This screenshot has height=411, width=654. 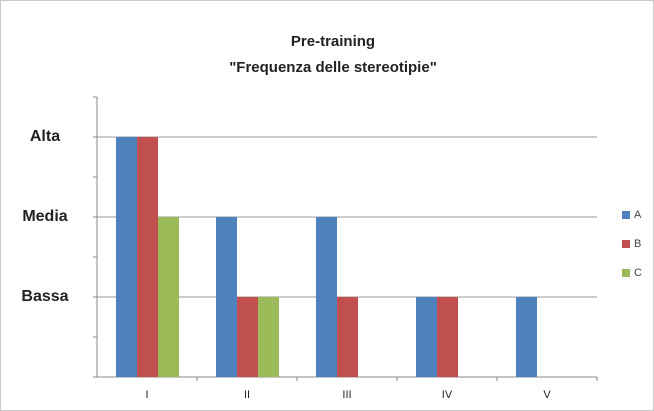 What do you see at coordinates (247, 395) in the screenshot?
I see `x-tick-label: II` at bounding box center [247, 395].